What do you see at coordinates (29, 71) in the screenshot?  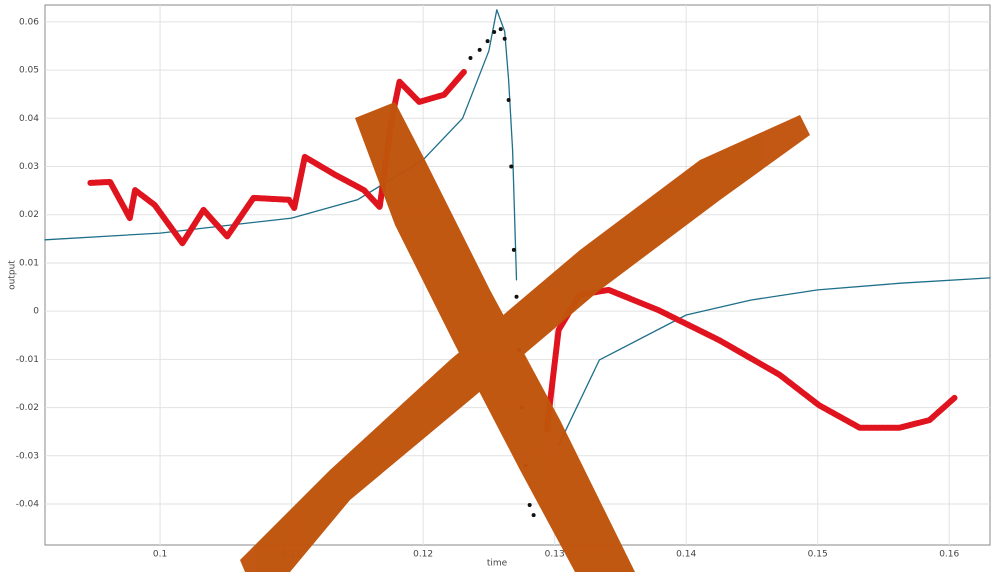 I see `y-tick-label: 0.05` at bounding box center [29, 71].